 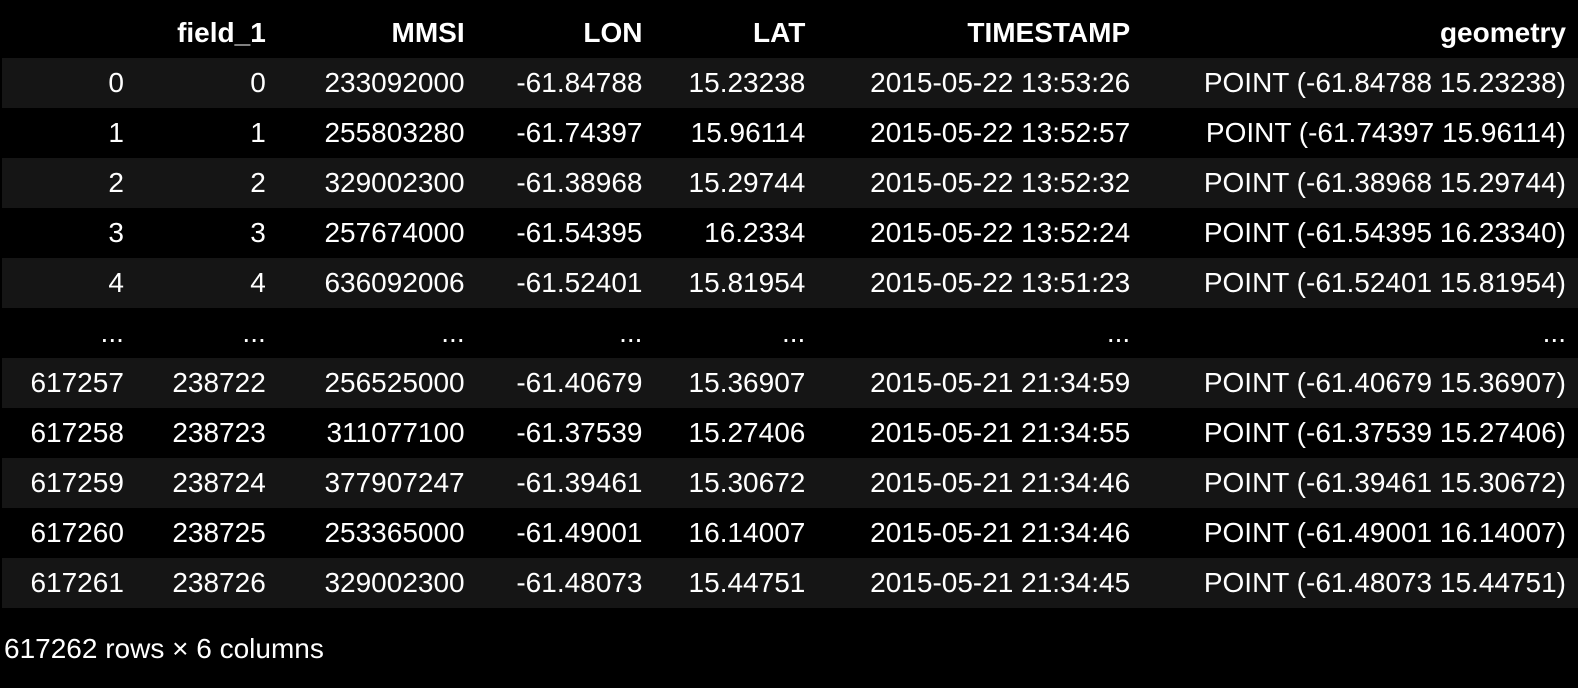 I want to click on lat-cell: 16.14007, so click(x=747, y=532).